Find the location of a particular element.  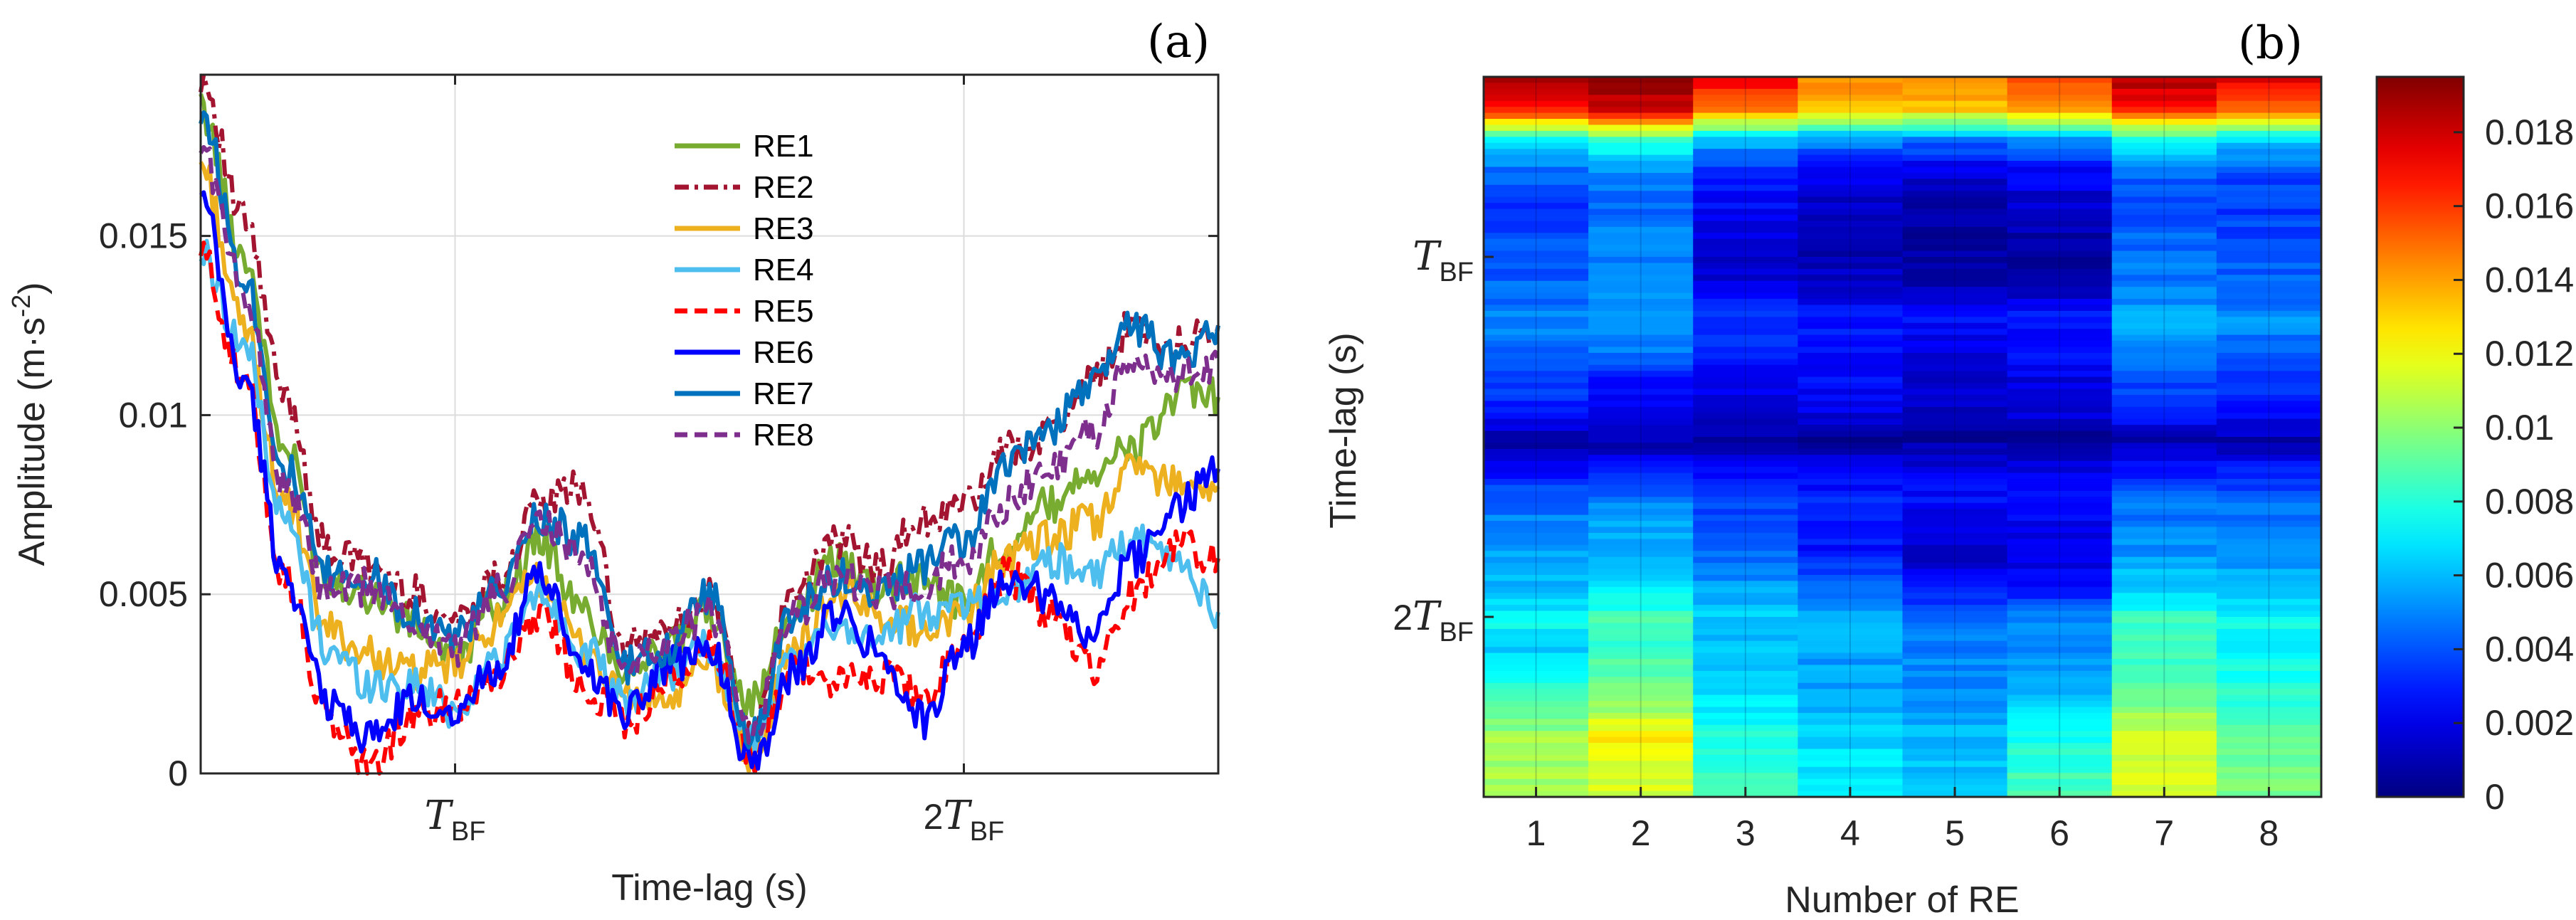

x-tick-label: 2 is located at coordinates (1641, 833).